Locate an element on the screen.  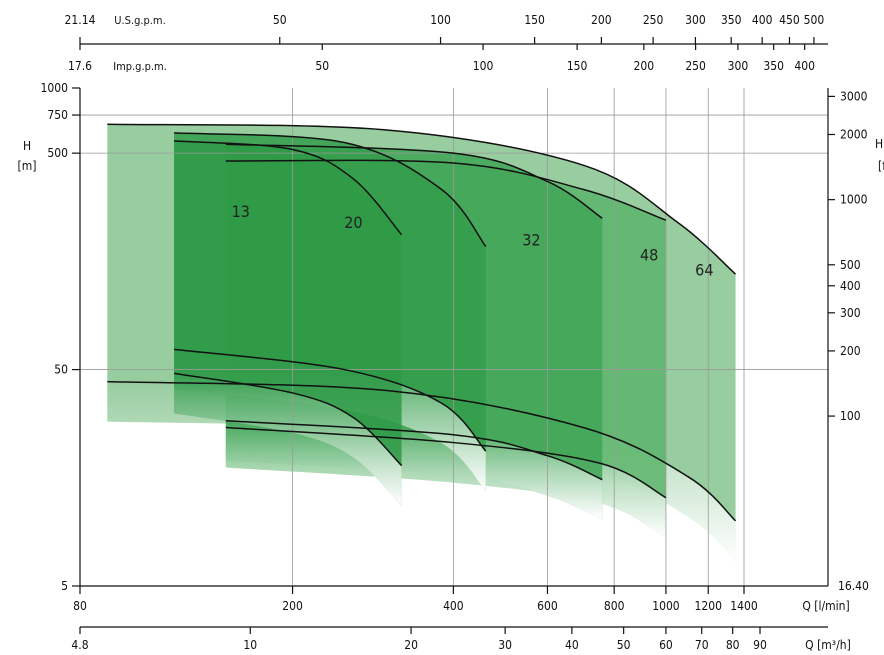
series-label-48: 48 is located at coordinates (649, 255).